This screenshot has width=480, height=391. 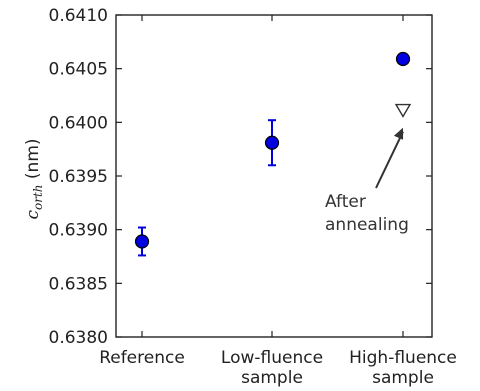 What do you see at coordinates (78, 70) in the screenshot?
I see `y-tick-label: 0.6405` at bounding box center [78, 70].